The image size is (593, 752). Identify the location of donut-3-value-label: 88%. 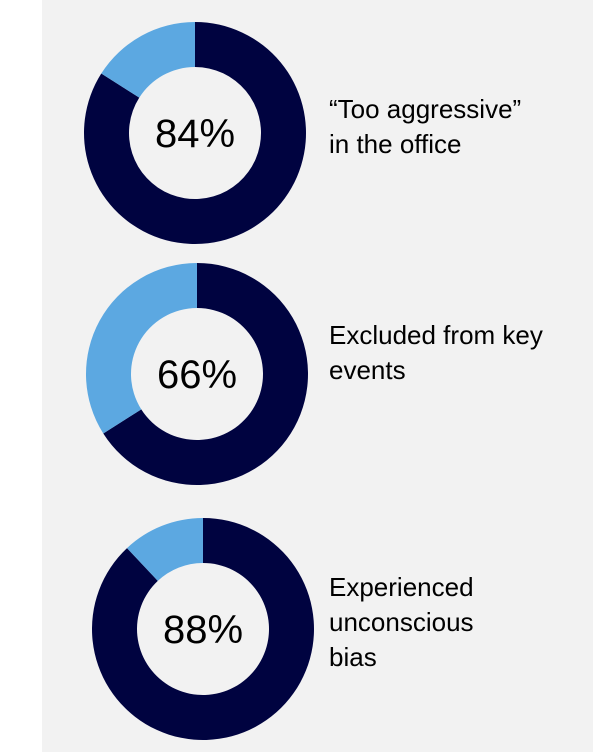
(203, 630).